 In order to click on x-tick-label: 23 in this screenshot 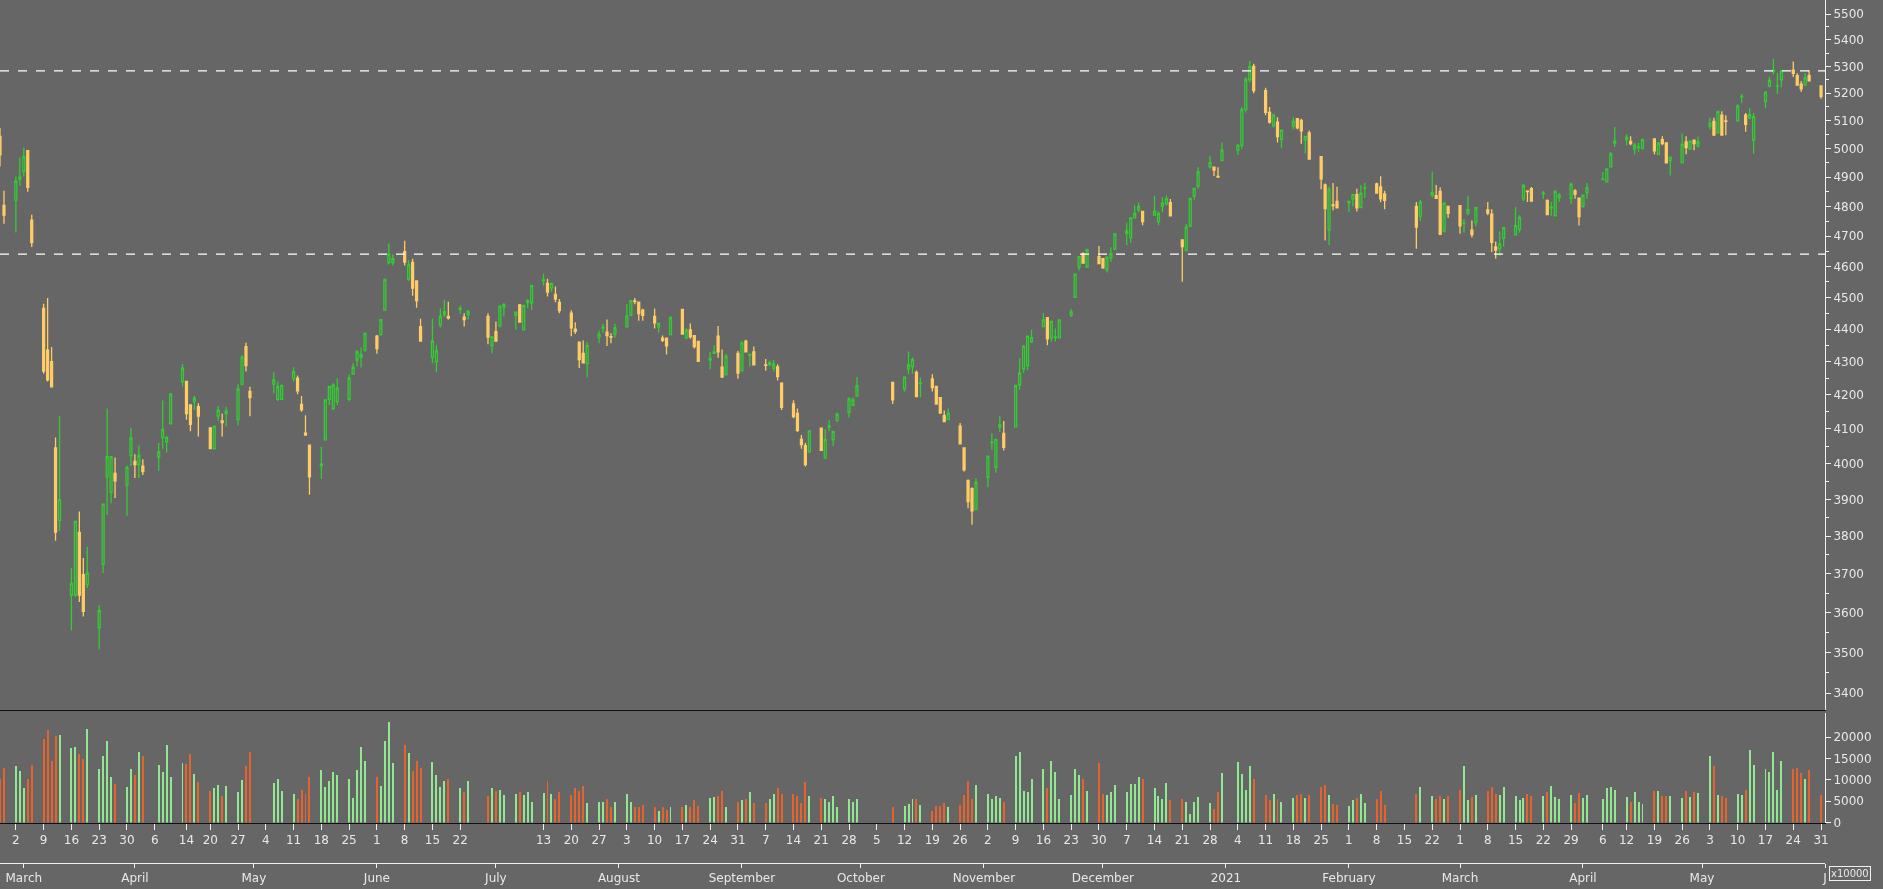, I will do `click(1071, 839)`.